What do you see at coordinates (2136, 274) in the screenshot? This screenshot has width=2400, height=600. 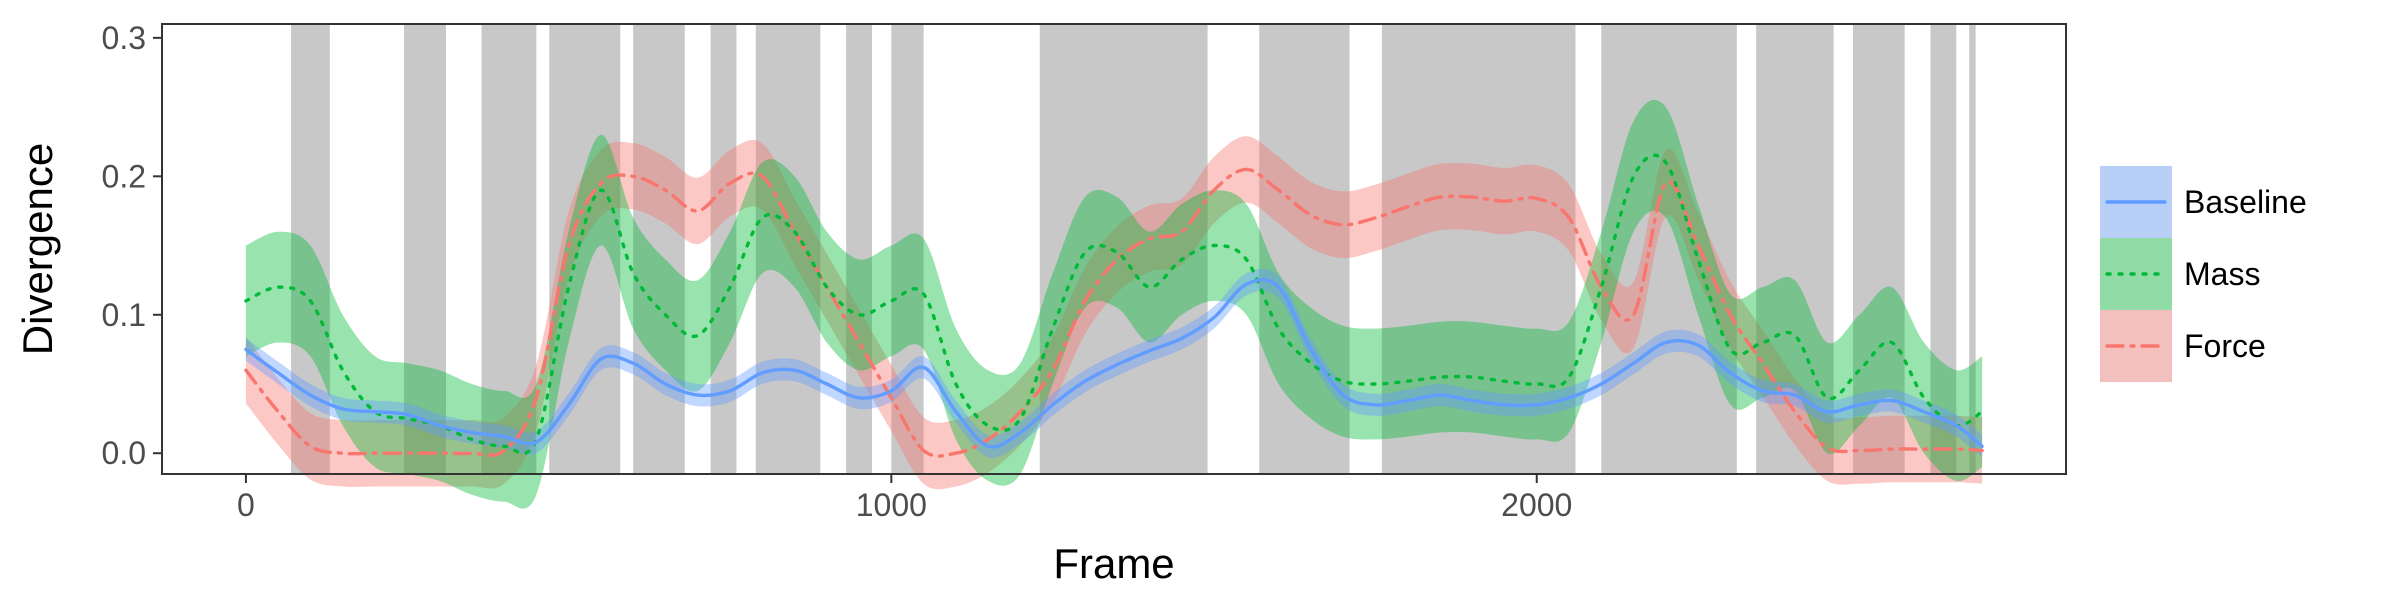 I see `legend-key-band` at bounding box center [2136, 274].